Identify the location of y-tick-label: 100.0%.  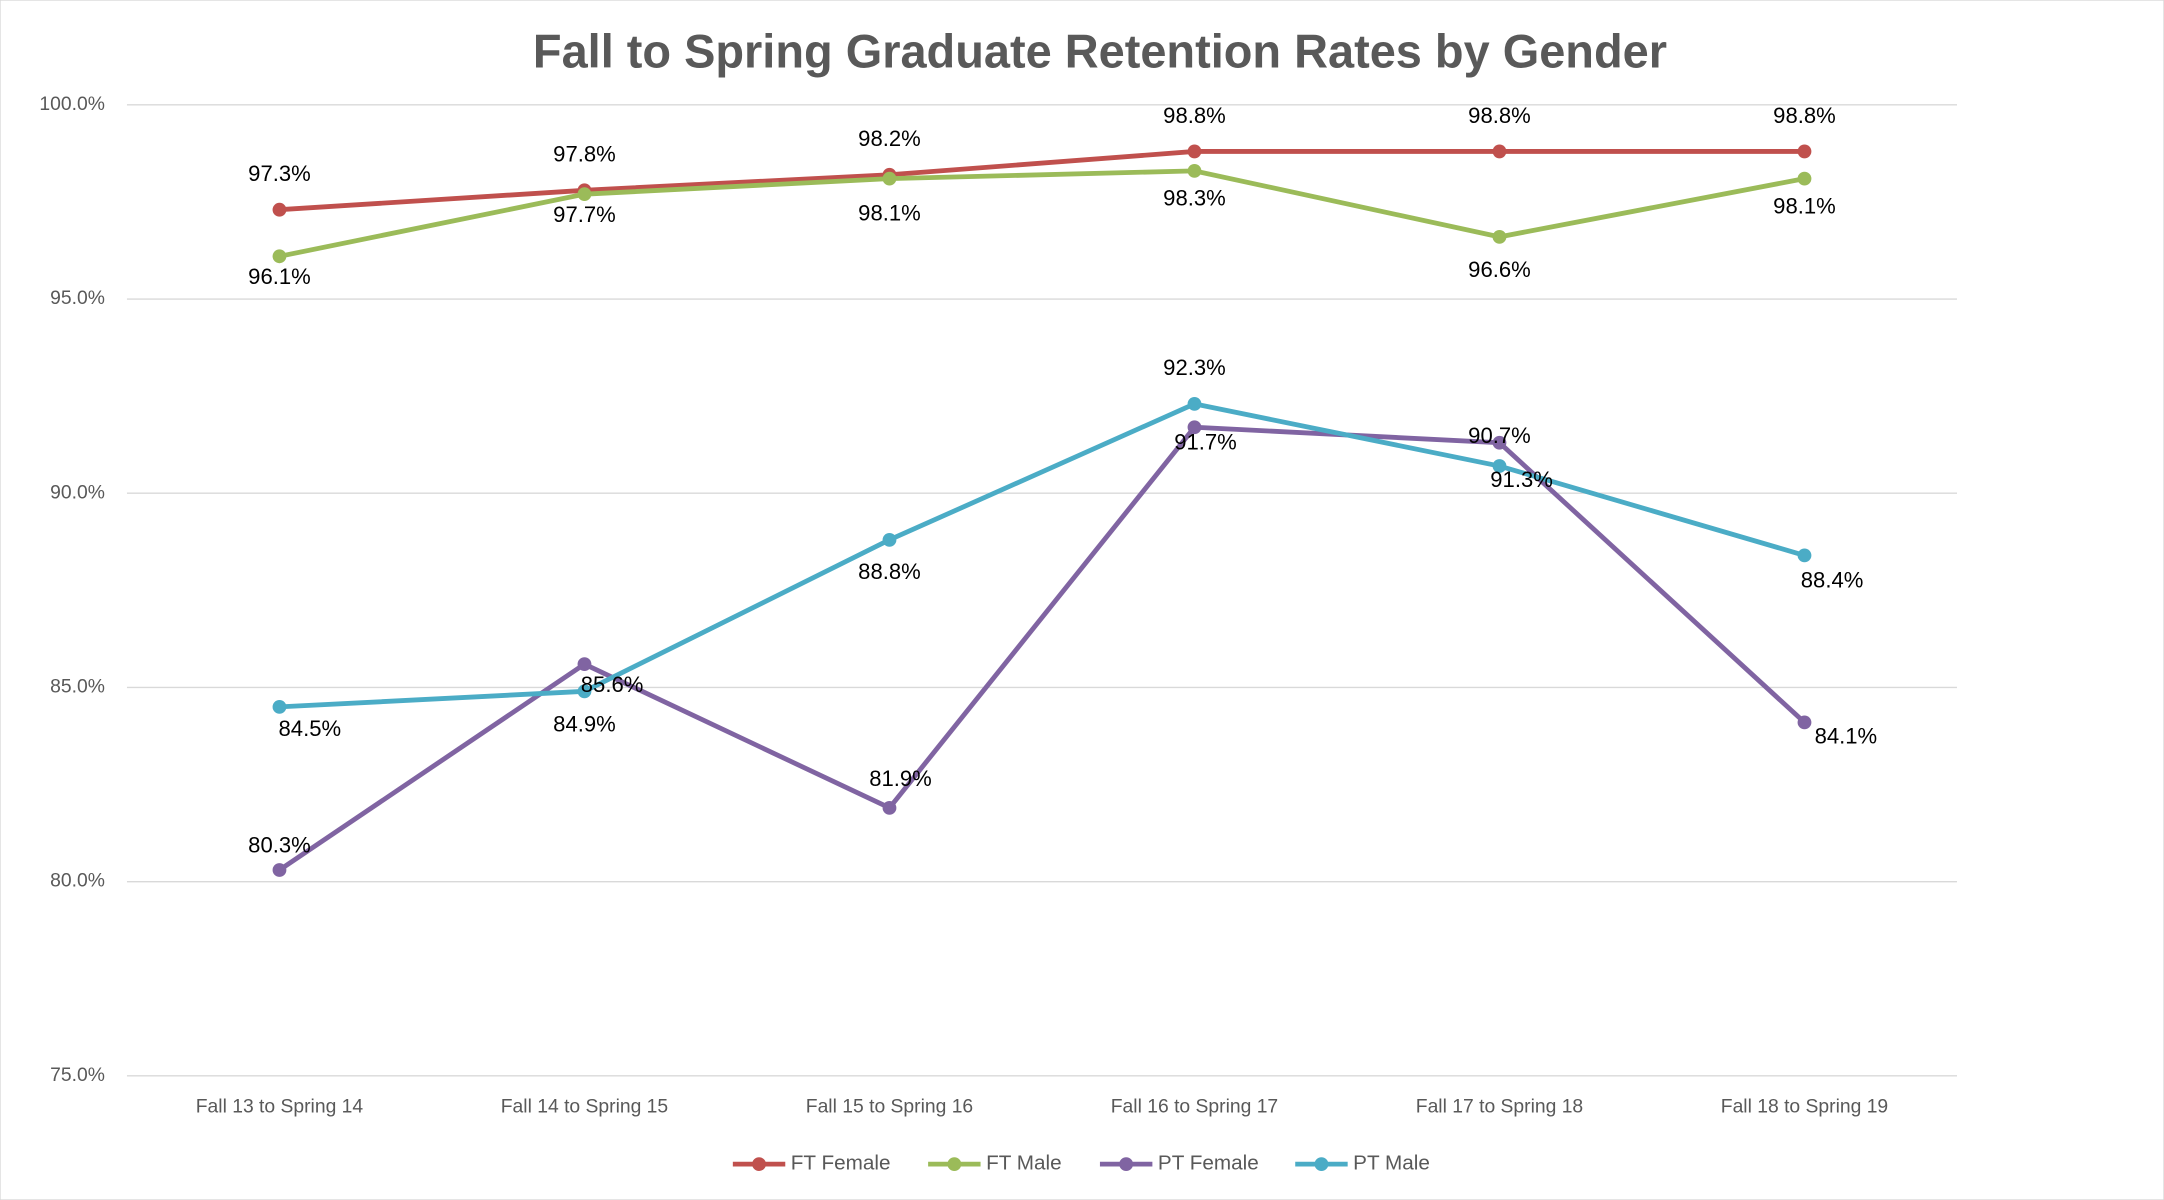
(71, 104).